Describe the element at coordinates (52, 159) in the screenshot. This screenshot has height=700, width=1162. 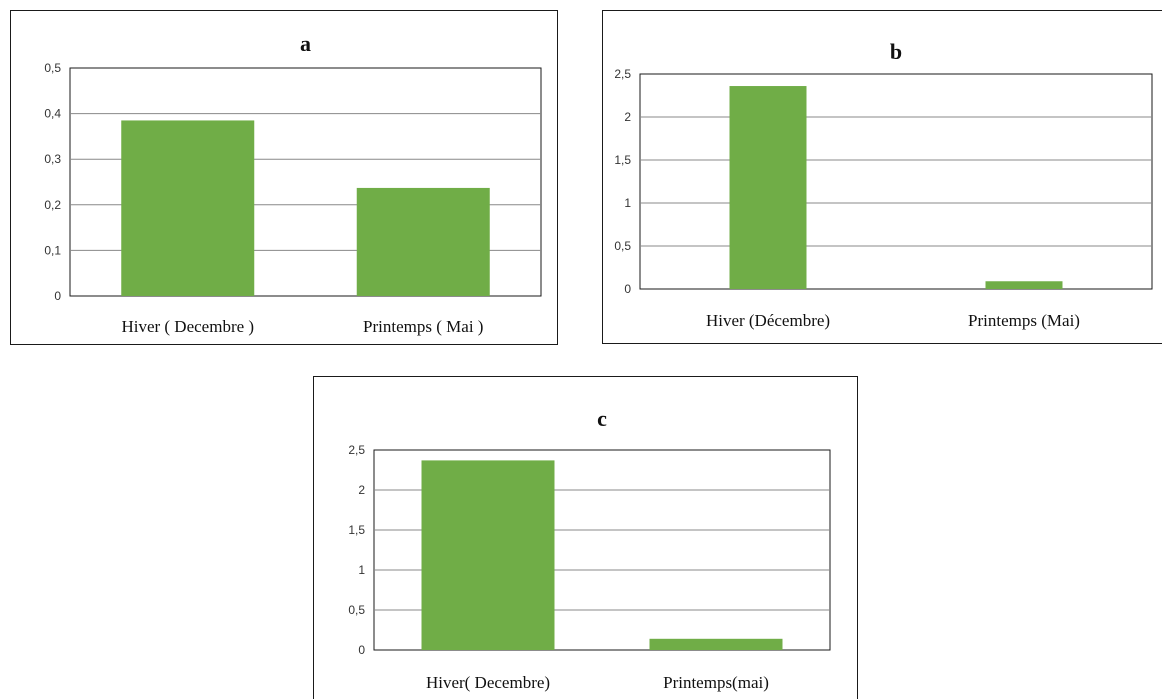
I see `y-tick-label: 0,3` at that location.